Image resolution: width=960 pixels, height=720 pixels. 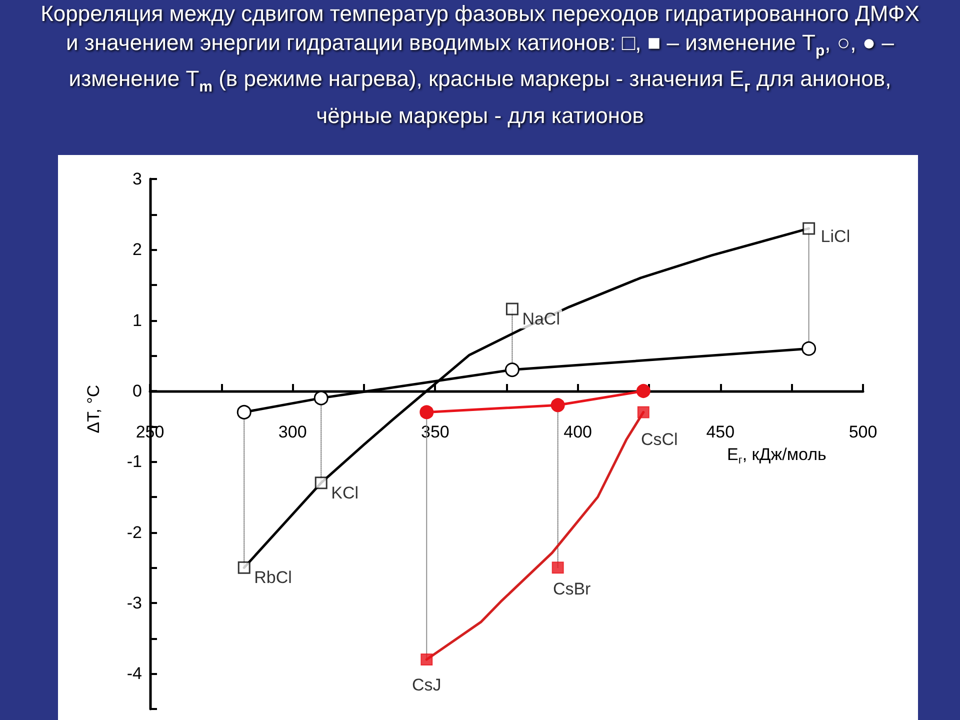 I want to click on y-tick-label: 0, so click(x=137, y=391).